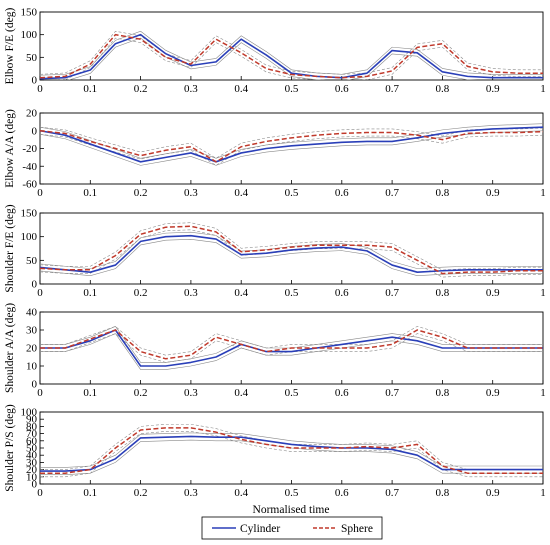  Describe the element at coordinates (32, 434) in the screenshot. I see `y-tick-label: 70` at that location.